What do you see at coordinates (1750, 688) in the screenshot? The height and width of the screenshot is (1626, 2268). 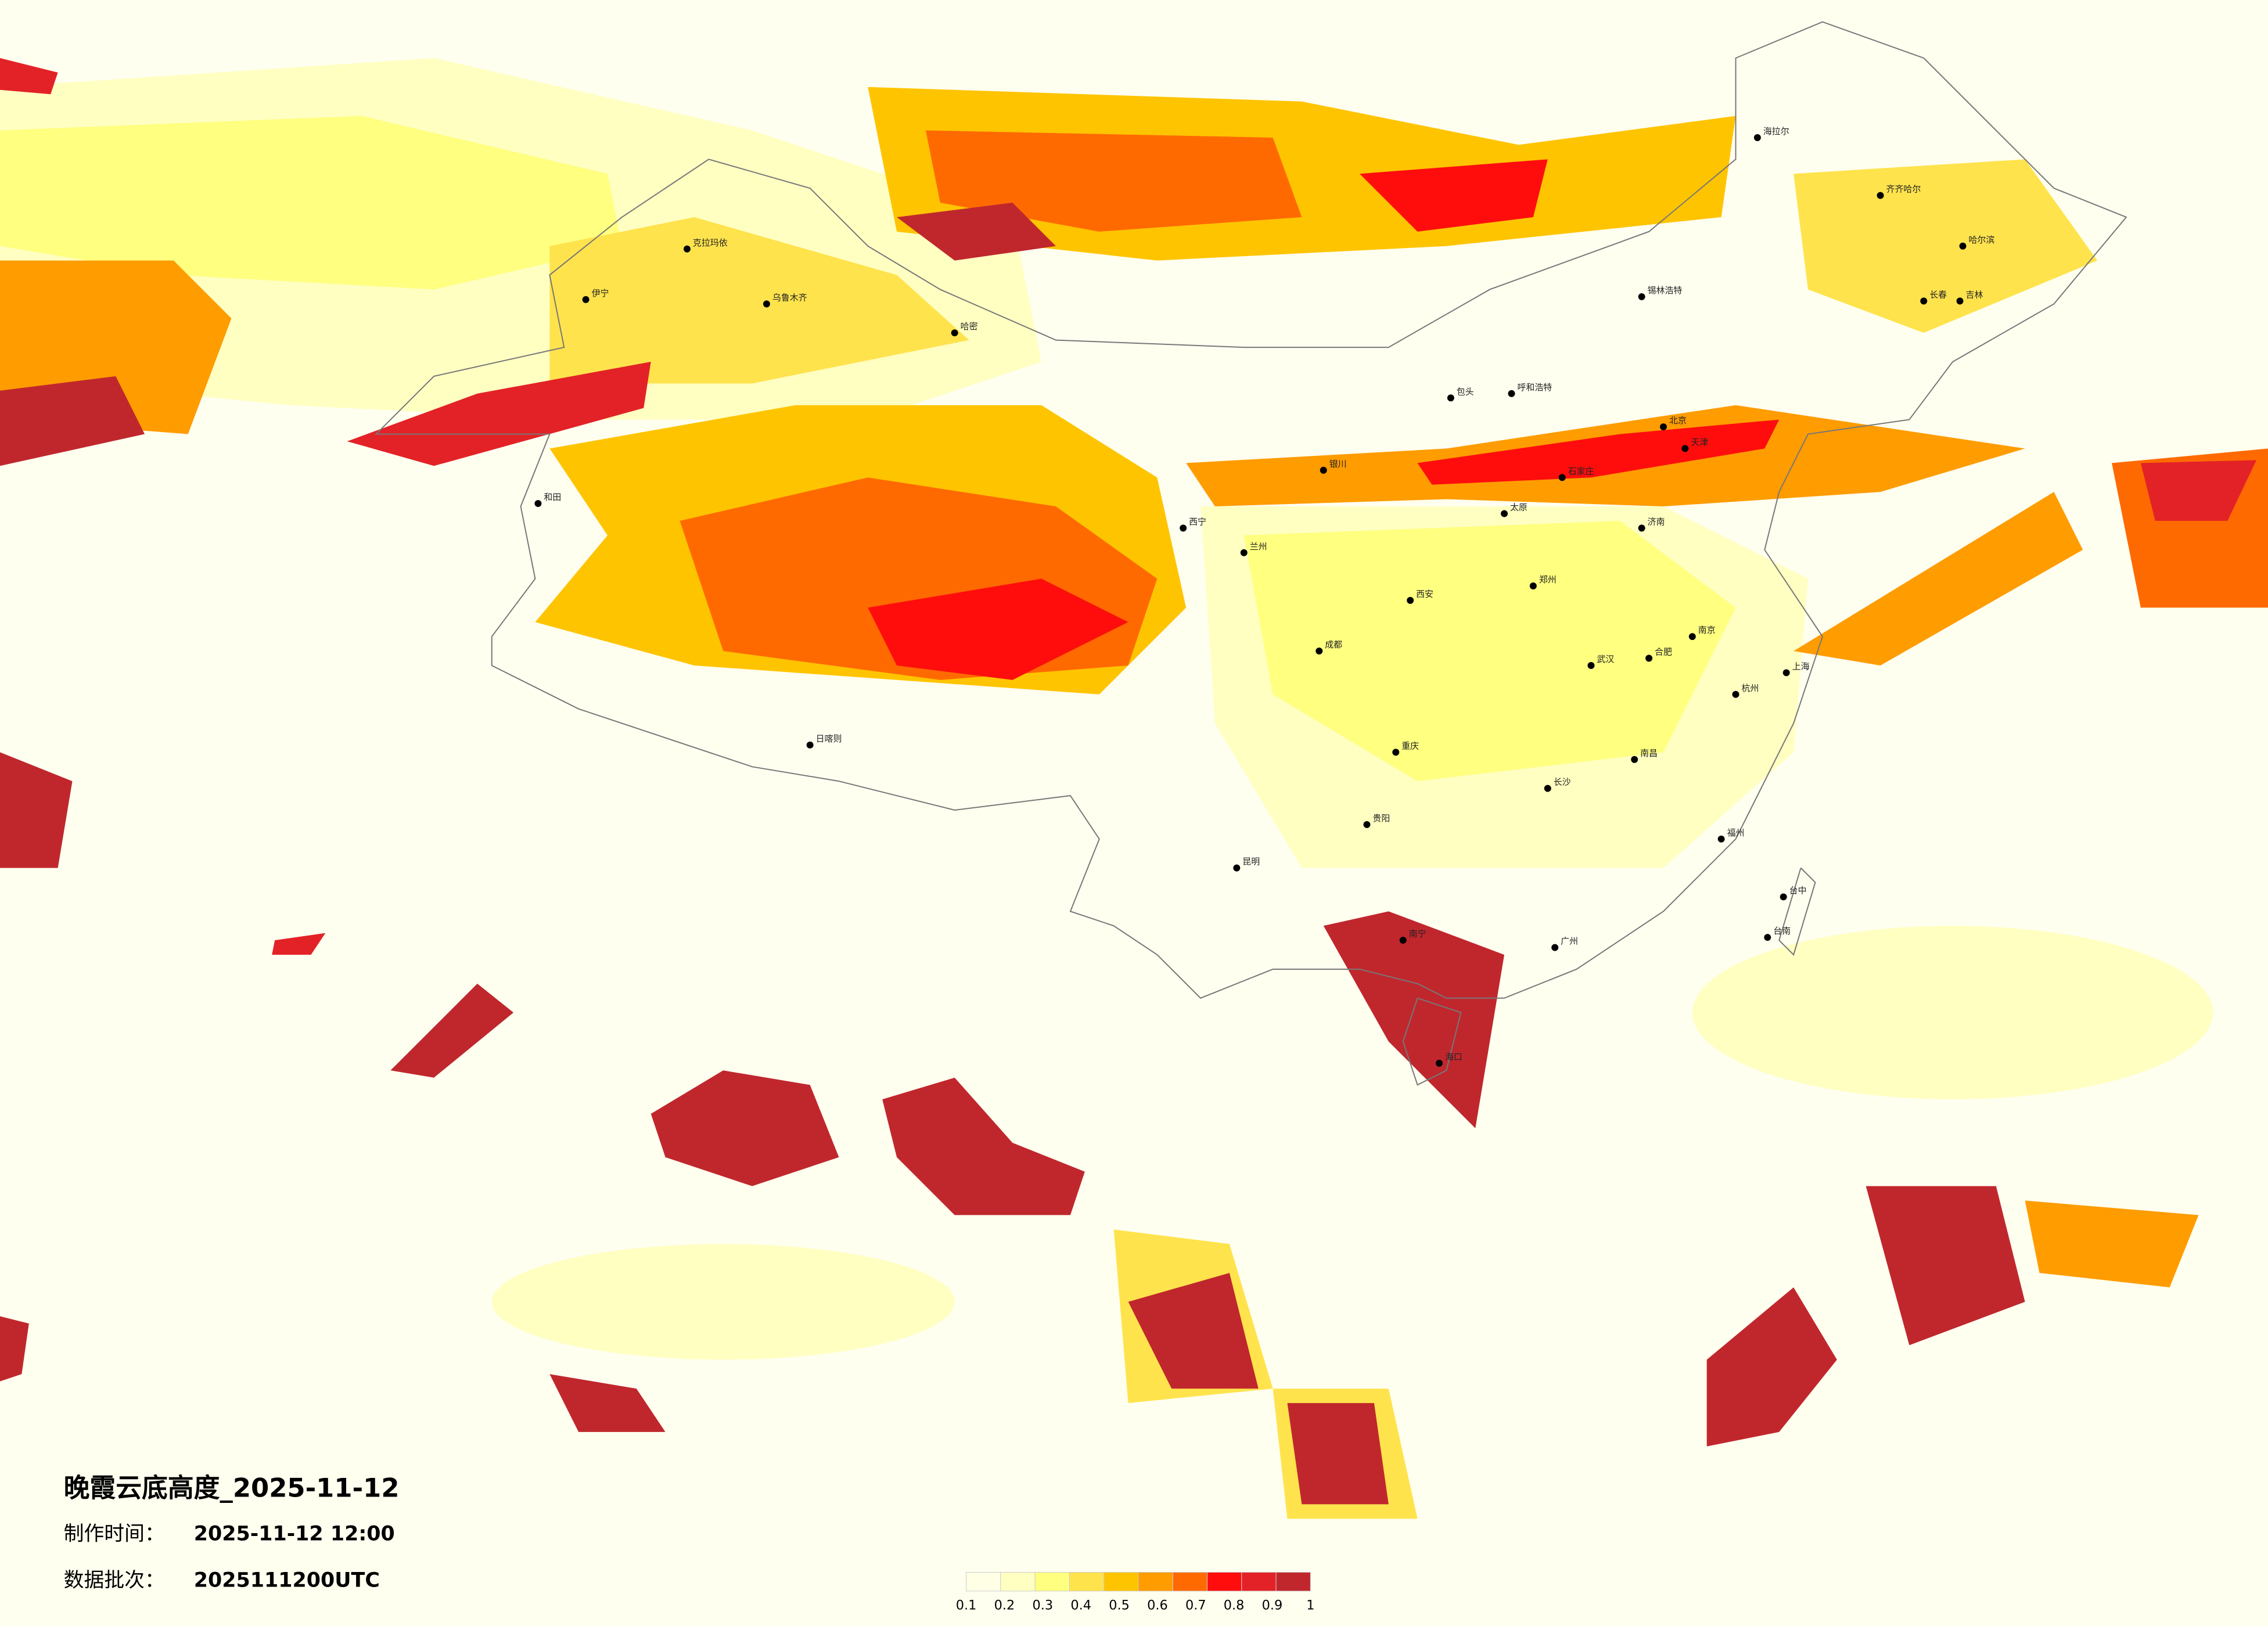 I see `city-label: 杭州` at bounding box center [1750, 688].